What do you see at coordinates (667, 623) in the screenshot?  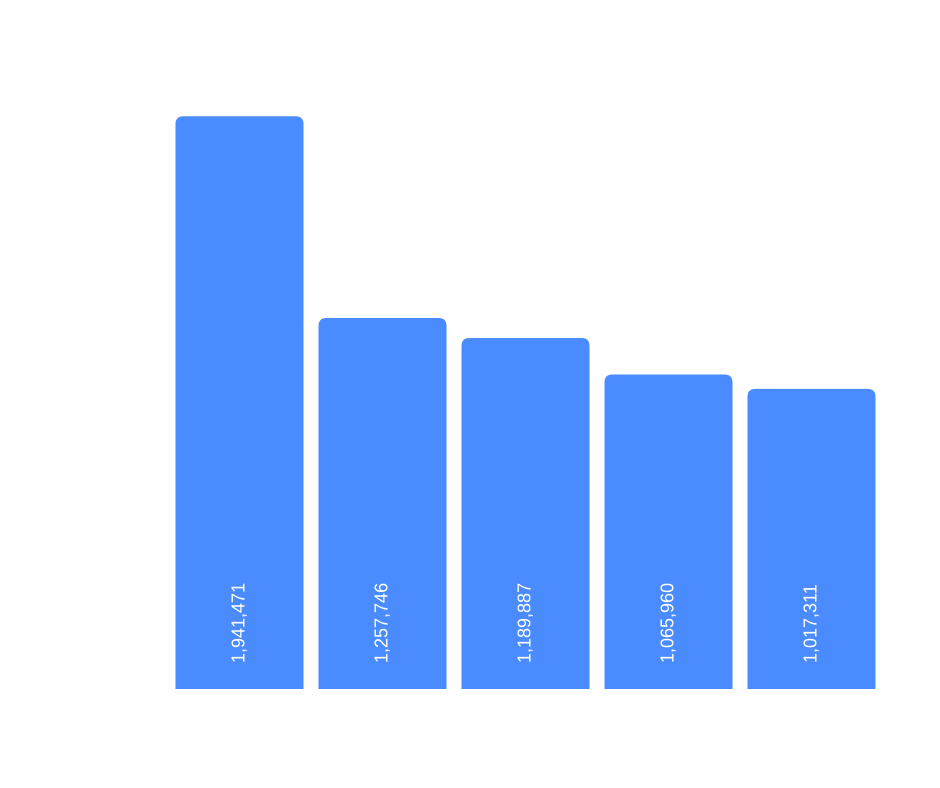 I see `value-label: 1,065,960` at bounding box center [667, 623].